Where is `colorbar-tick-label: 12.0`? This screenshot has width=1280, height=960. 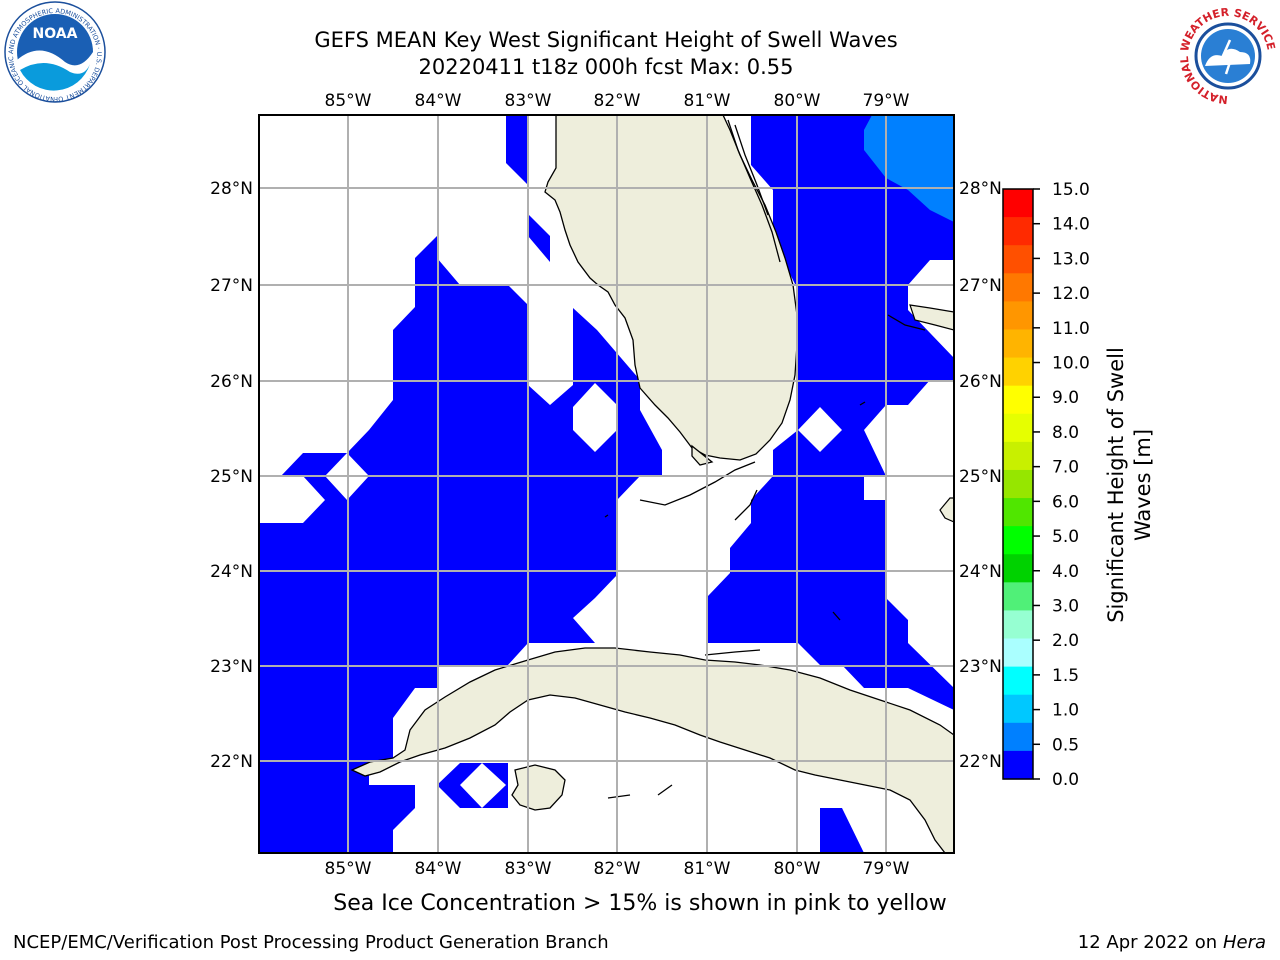
colorbar-tick-label: 12.0 is located at coordinates (1071, 294).